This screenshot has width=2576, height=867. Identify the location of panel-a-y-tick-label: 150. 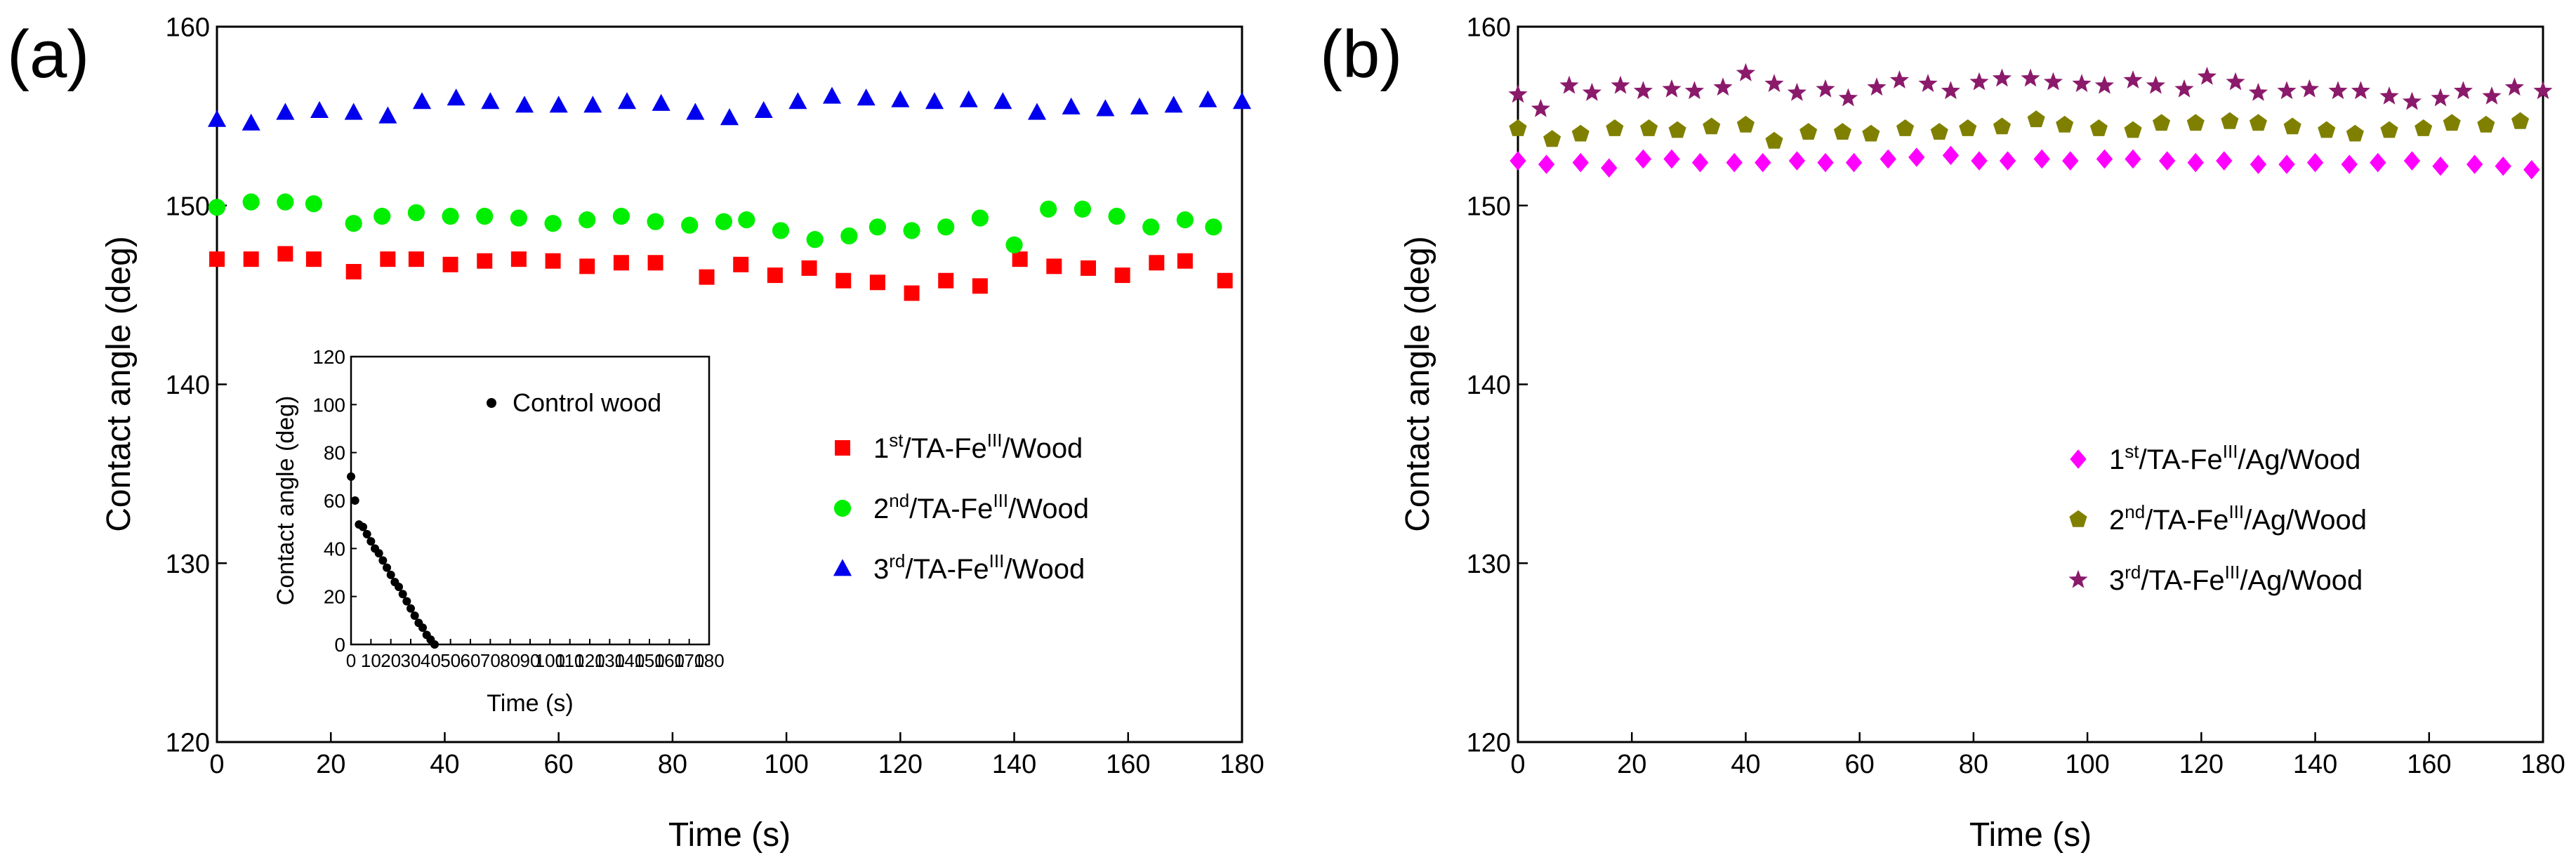
(188, 206).